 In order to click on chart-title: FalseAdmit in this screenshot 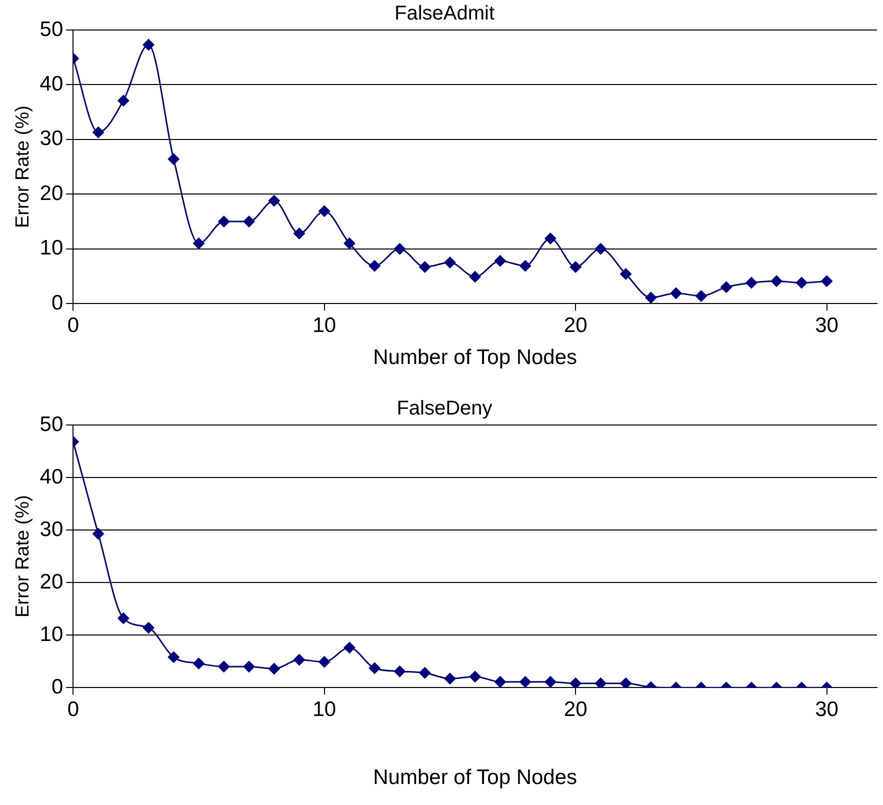, I will do `click(444, 13)`.